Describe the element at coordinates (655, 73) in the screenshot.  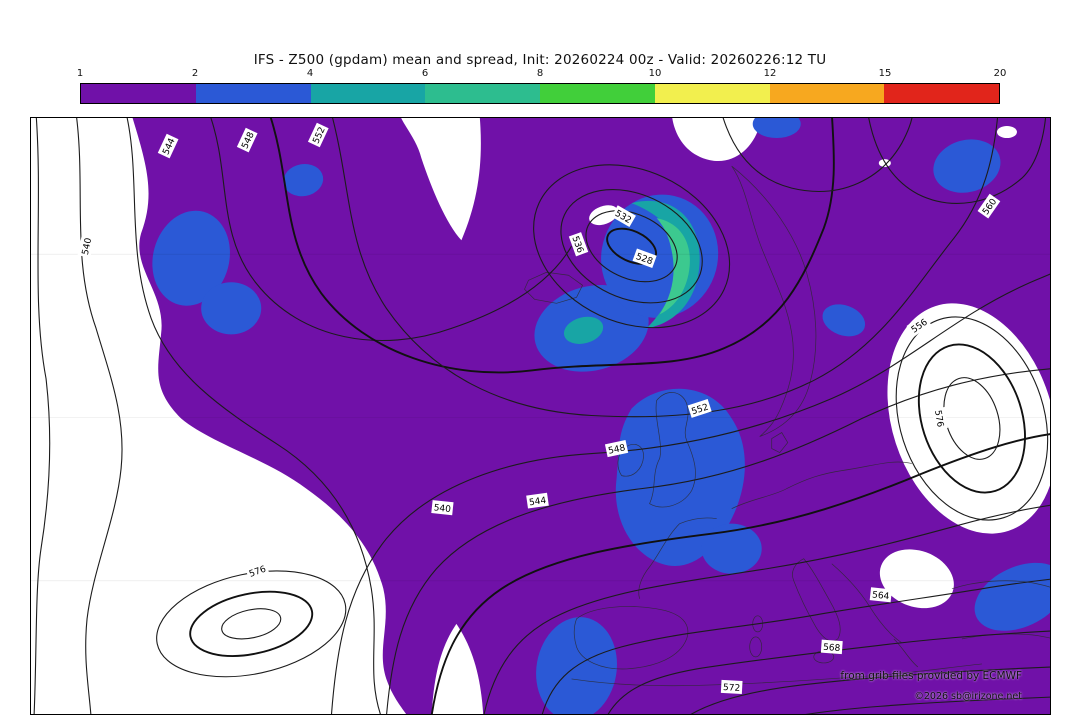
I see `colorbar-tick: 10` at that location.